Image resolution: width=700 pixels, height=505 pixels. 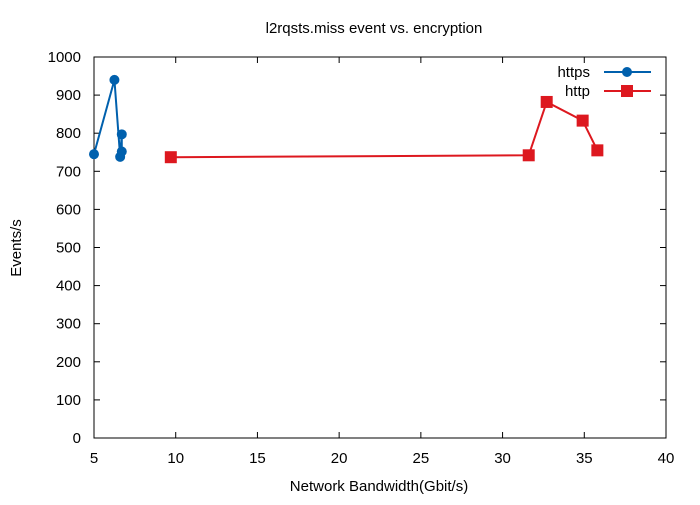 I want to click on series-line-http, so click(x=384, y=129).